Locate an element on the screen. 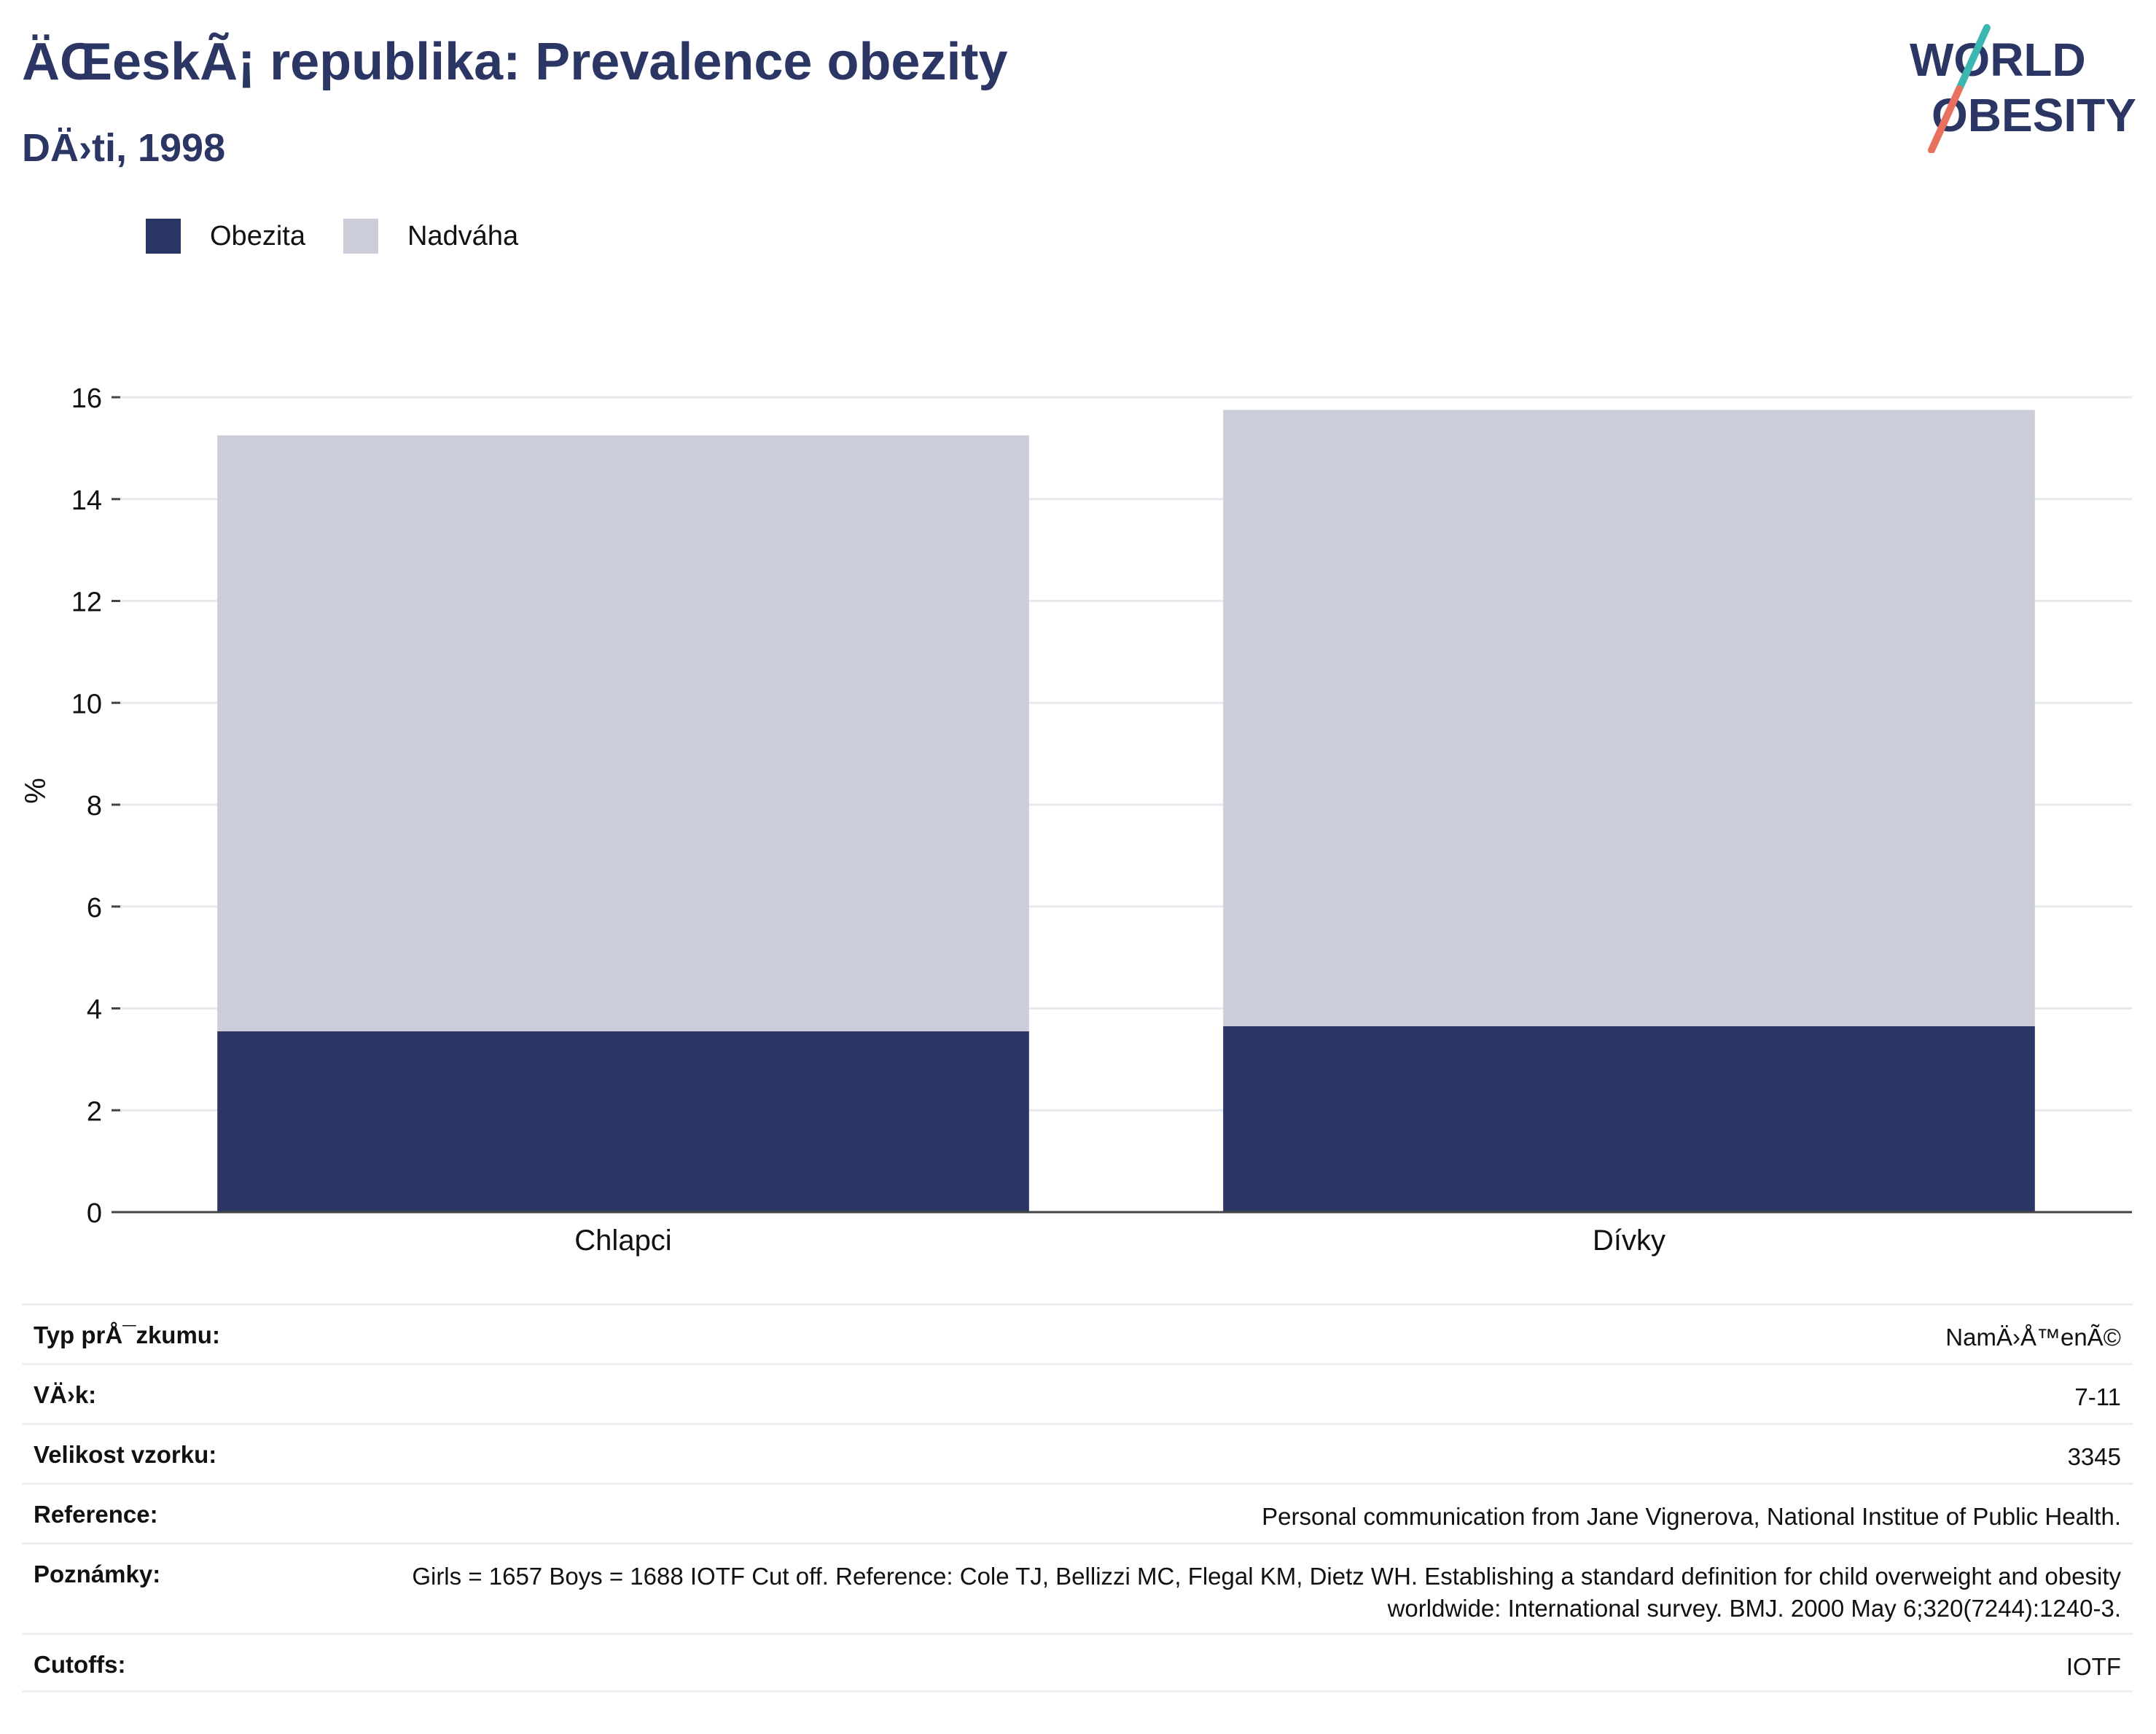 This screenshot has width=2156, height=1734. info-value: 3345 is located at coordinates (2094, 1457).